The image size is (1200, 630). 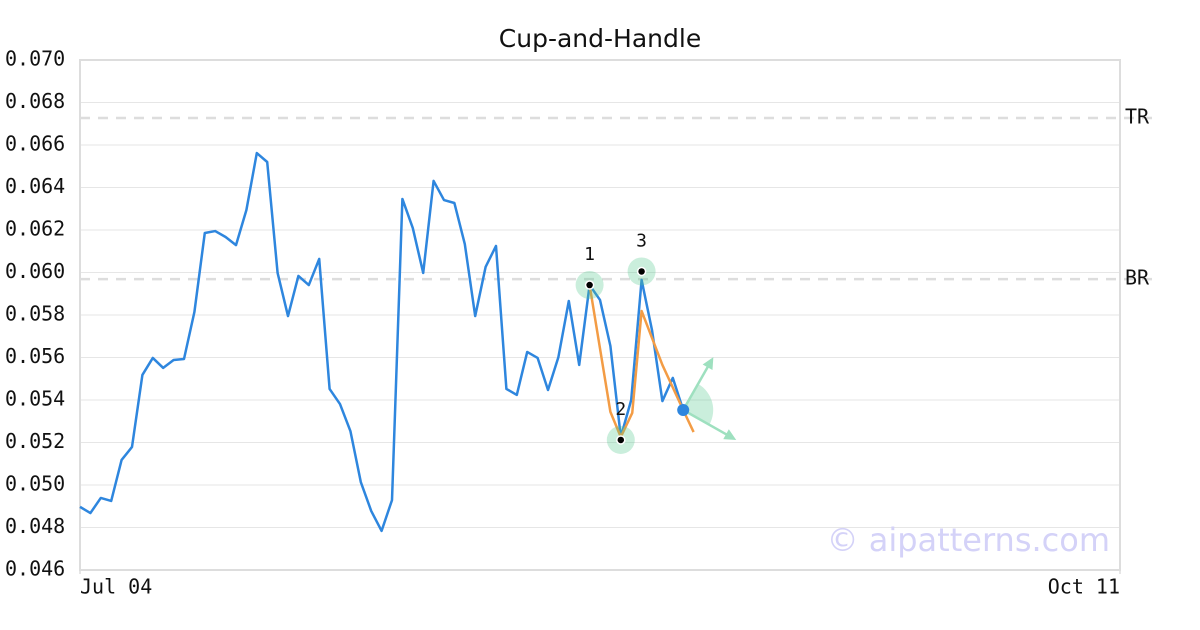 What do you see at coordinates (35, 484) in the screenshot?
I see `y-tick-label: 0.050` at bounding box center [35, 484].